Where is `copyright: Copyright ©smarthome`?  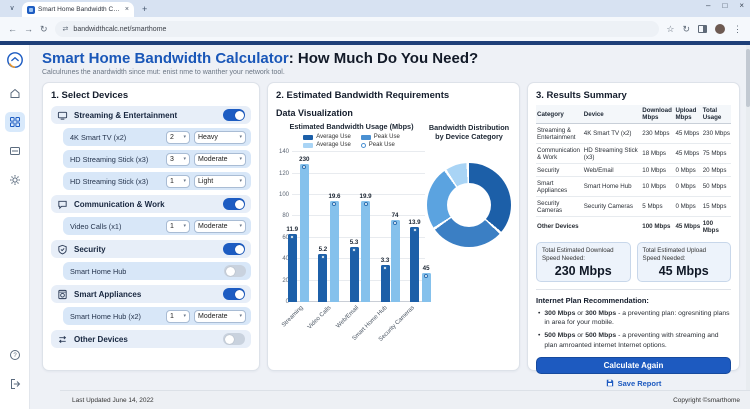
copyright: Copyright ©smarthome is located at coordinates (706, 400).